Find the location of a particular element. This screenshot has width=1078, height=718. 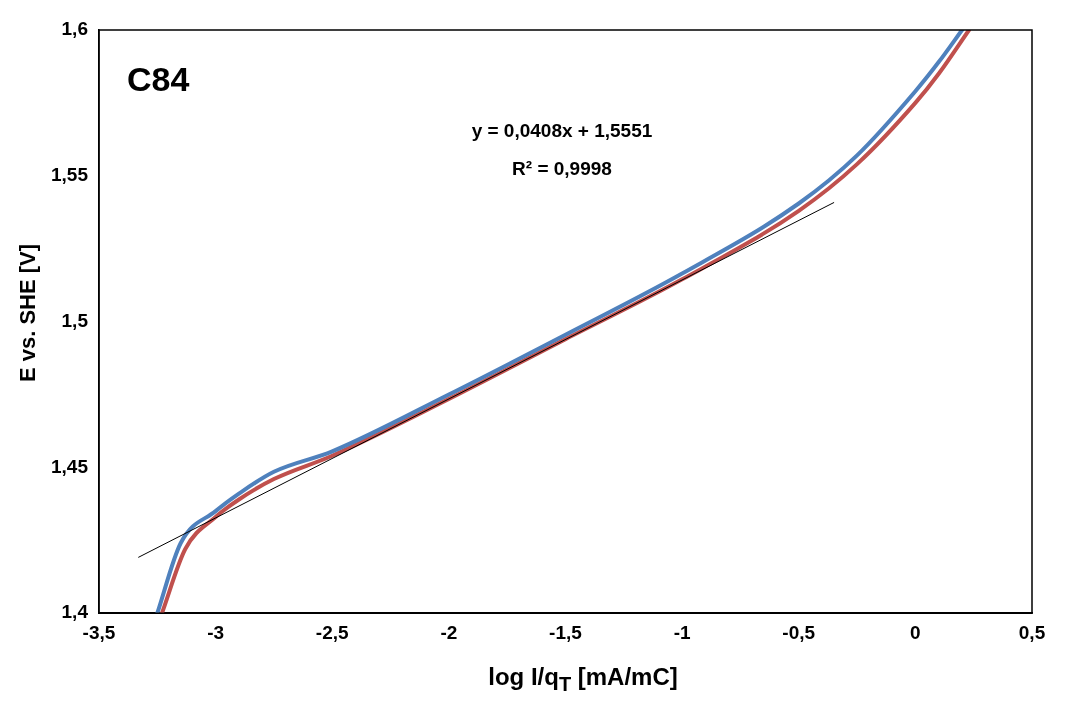

y-tick-label: 1,45 is located at coordinates (70, 466).